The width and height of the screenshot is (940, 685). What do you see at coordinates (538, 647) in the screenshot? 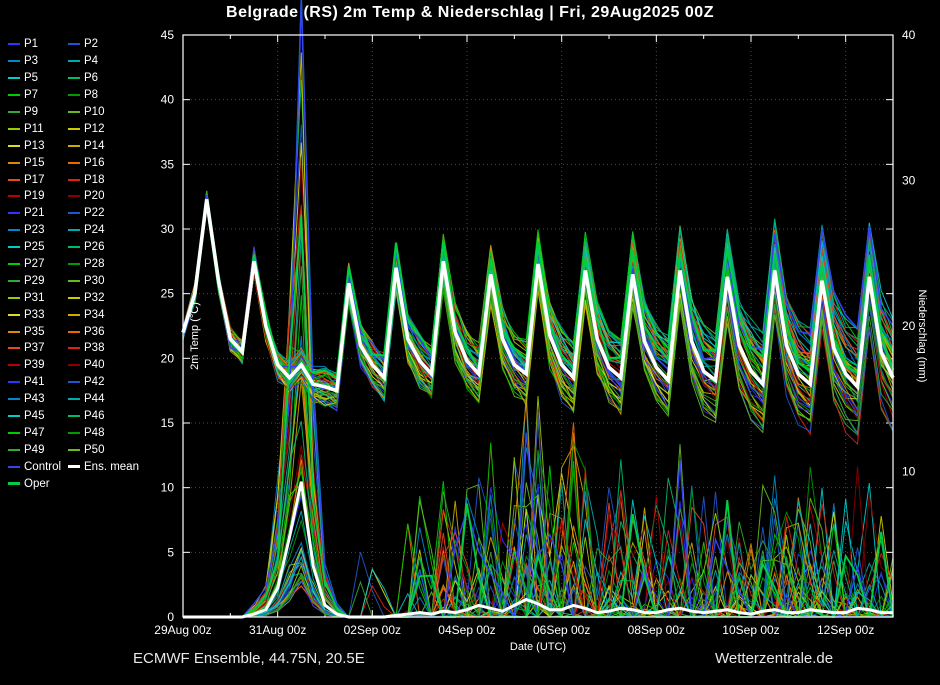
I see `x-axis-label: Date (UTC)` at bounding box center [538, 647].